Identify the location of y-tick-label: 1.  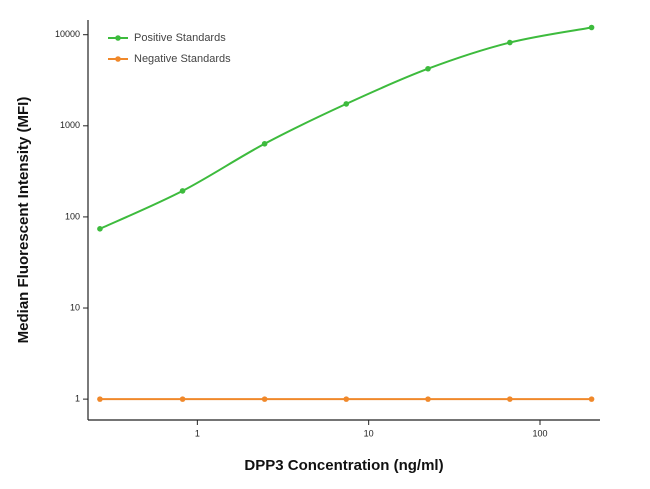
(77, 398).